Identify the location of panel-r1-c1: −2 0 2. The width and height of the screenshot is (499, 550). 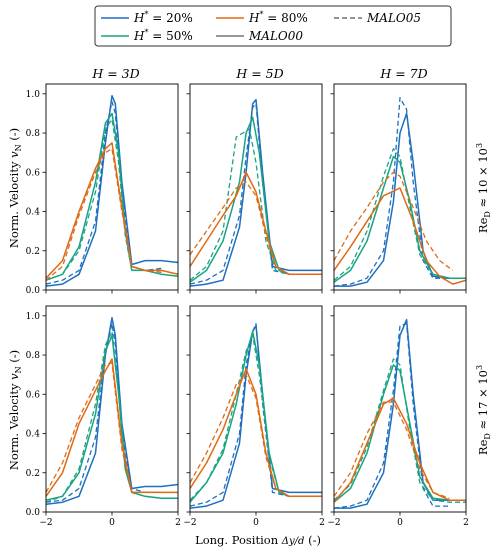
(254, 416).